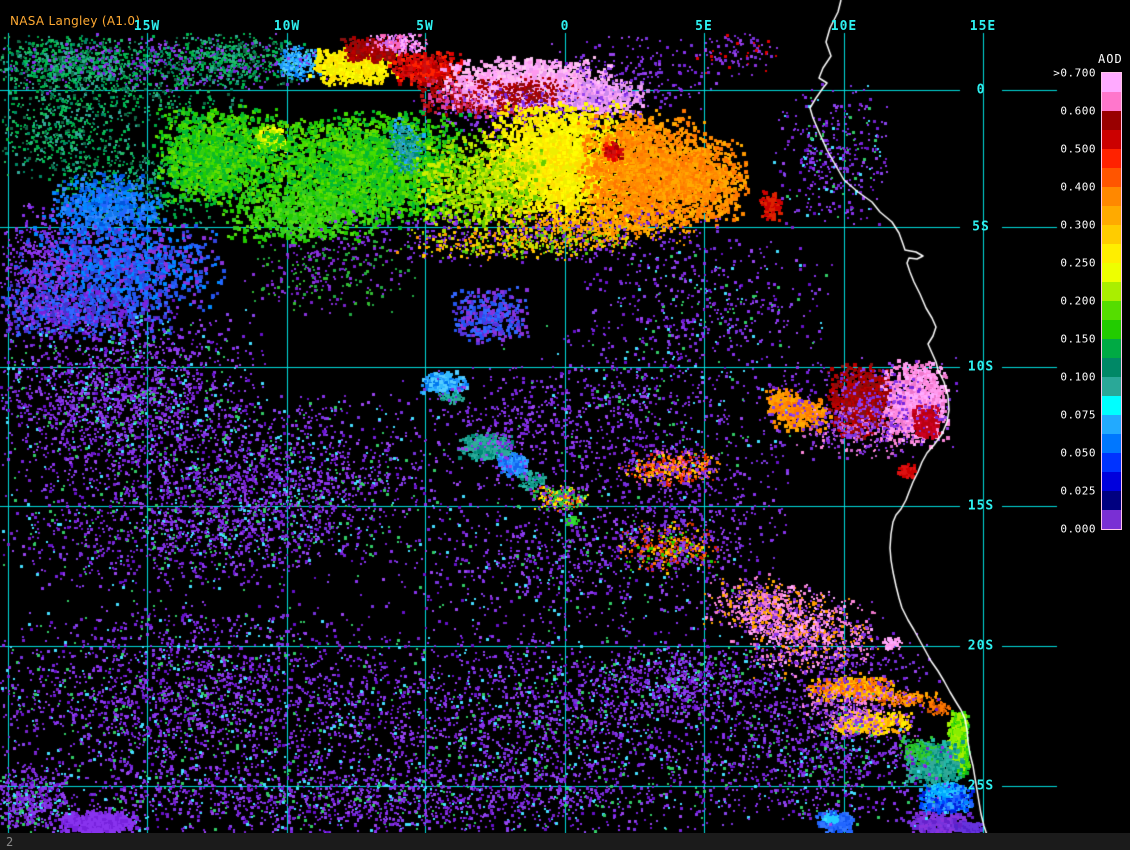  What do you see at coordinates (1078, 491) in the screenshot?
I see `colorbar-tick: 0.025` at bounding box center [1078, 491].